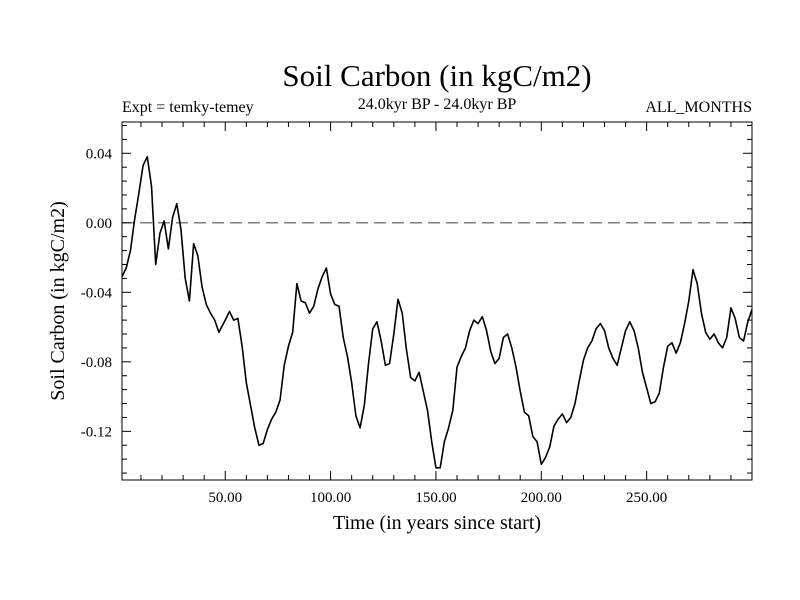 This screenshot has width=800, height=600. What do you see at coordinates (225, 498) in the screenshot?
I see `x-tick-label: 50.00` at bounding box center [225, 498].